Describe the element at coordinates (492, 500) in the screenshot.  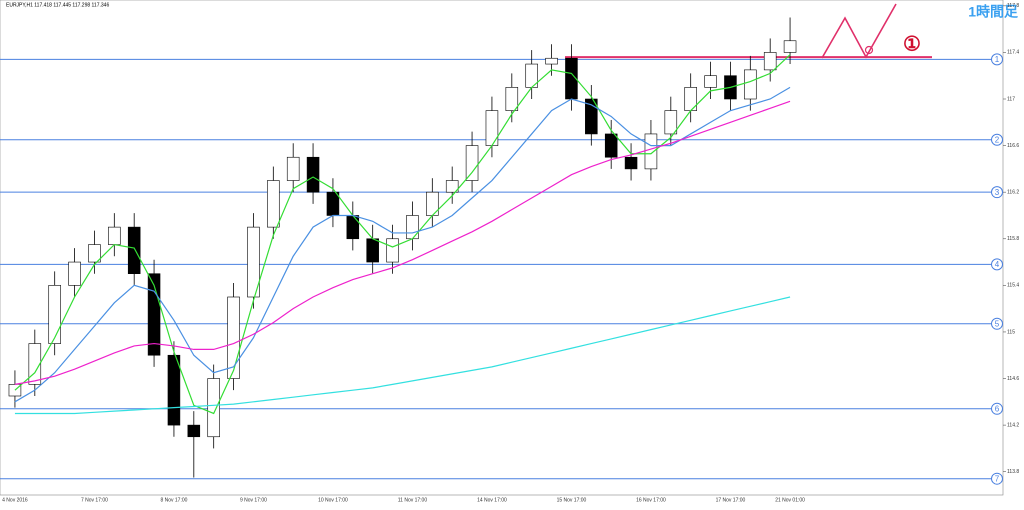
I see `x-tick-label: 14 Nov 17:00` at that location.